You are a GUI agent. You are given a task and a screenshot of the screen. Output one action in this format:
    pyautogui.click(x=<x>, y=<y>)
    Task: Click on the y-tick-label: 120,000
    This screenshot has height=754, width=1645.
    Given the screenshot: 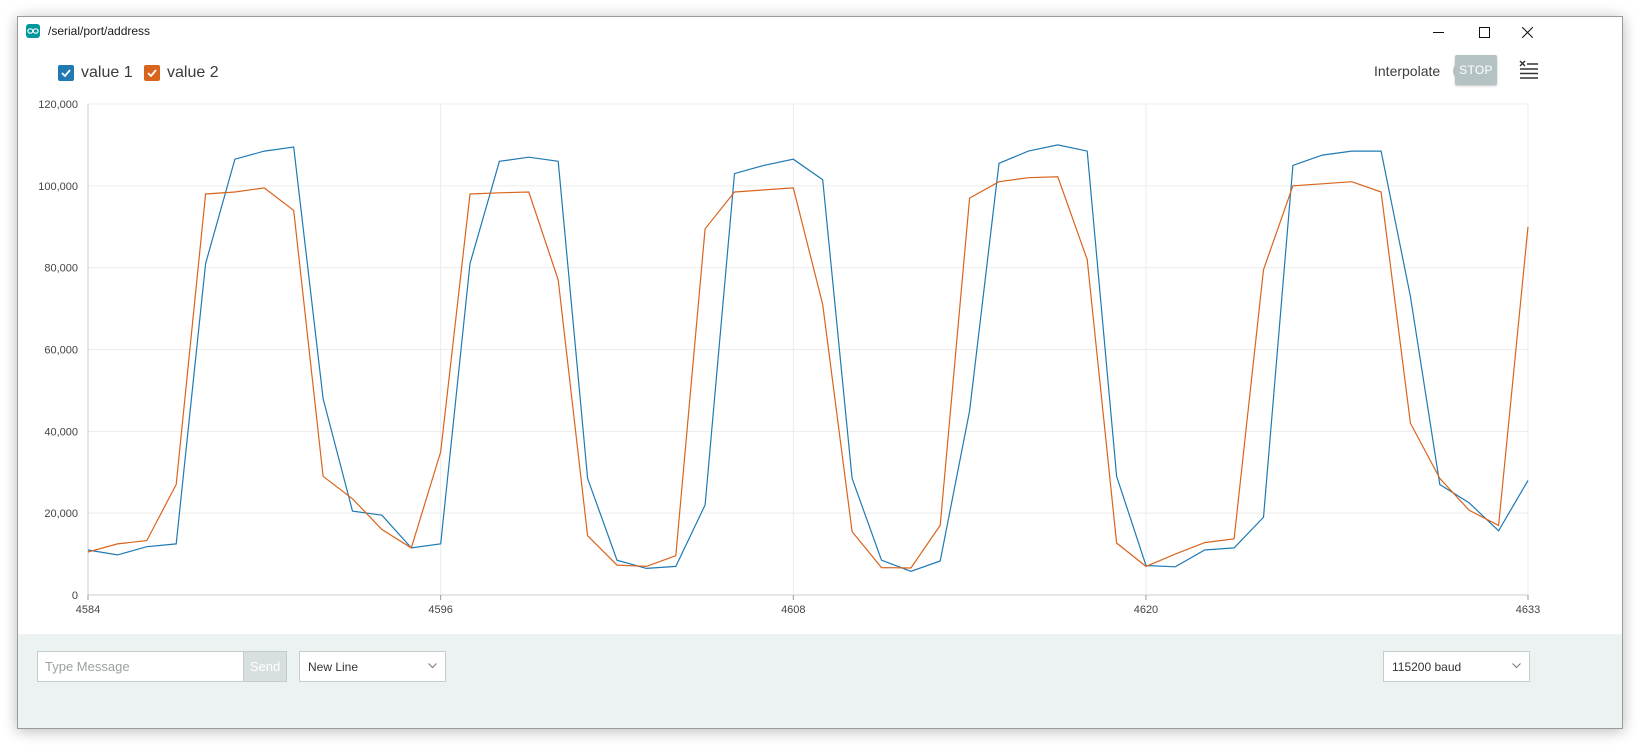 What is the action you would take?
    pyautogui.click(x=58, y=105)
    